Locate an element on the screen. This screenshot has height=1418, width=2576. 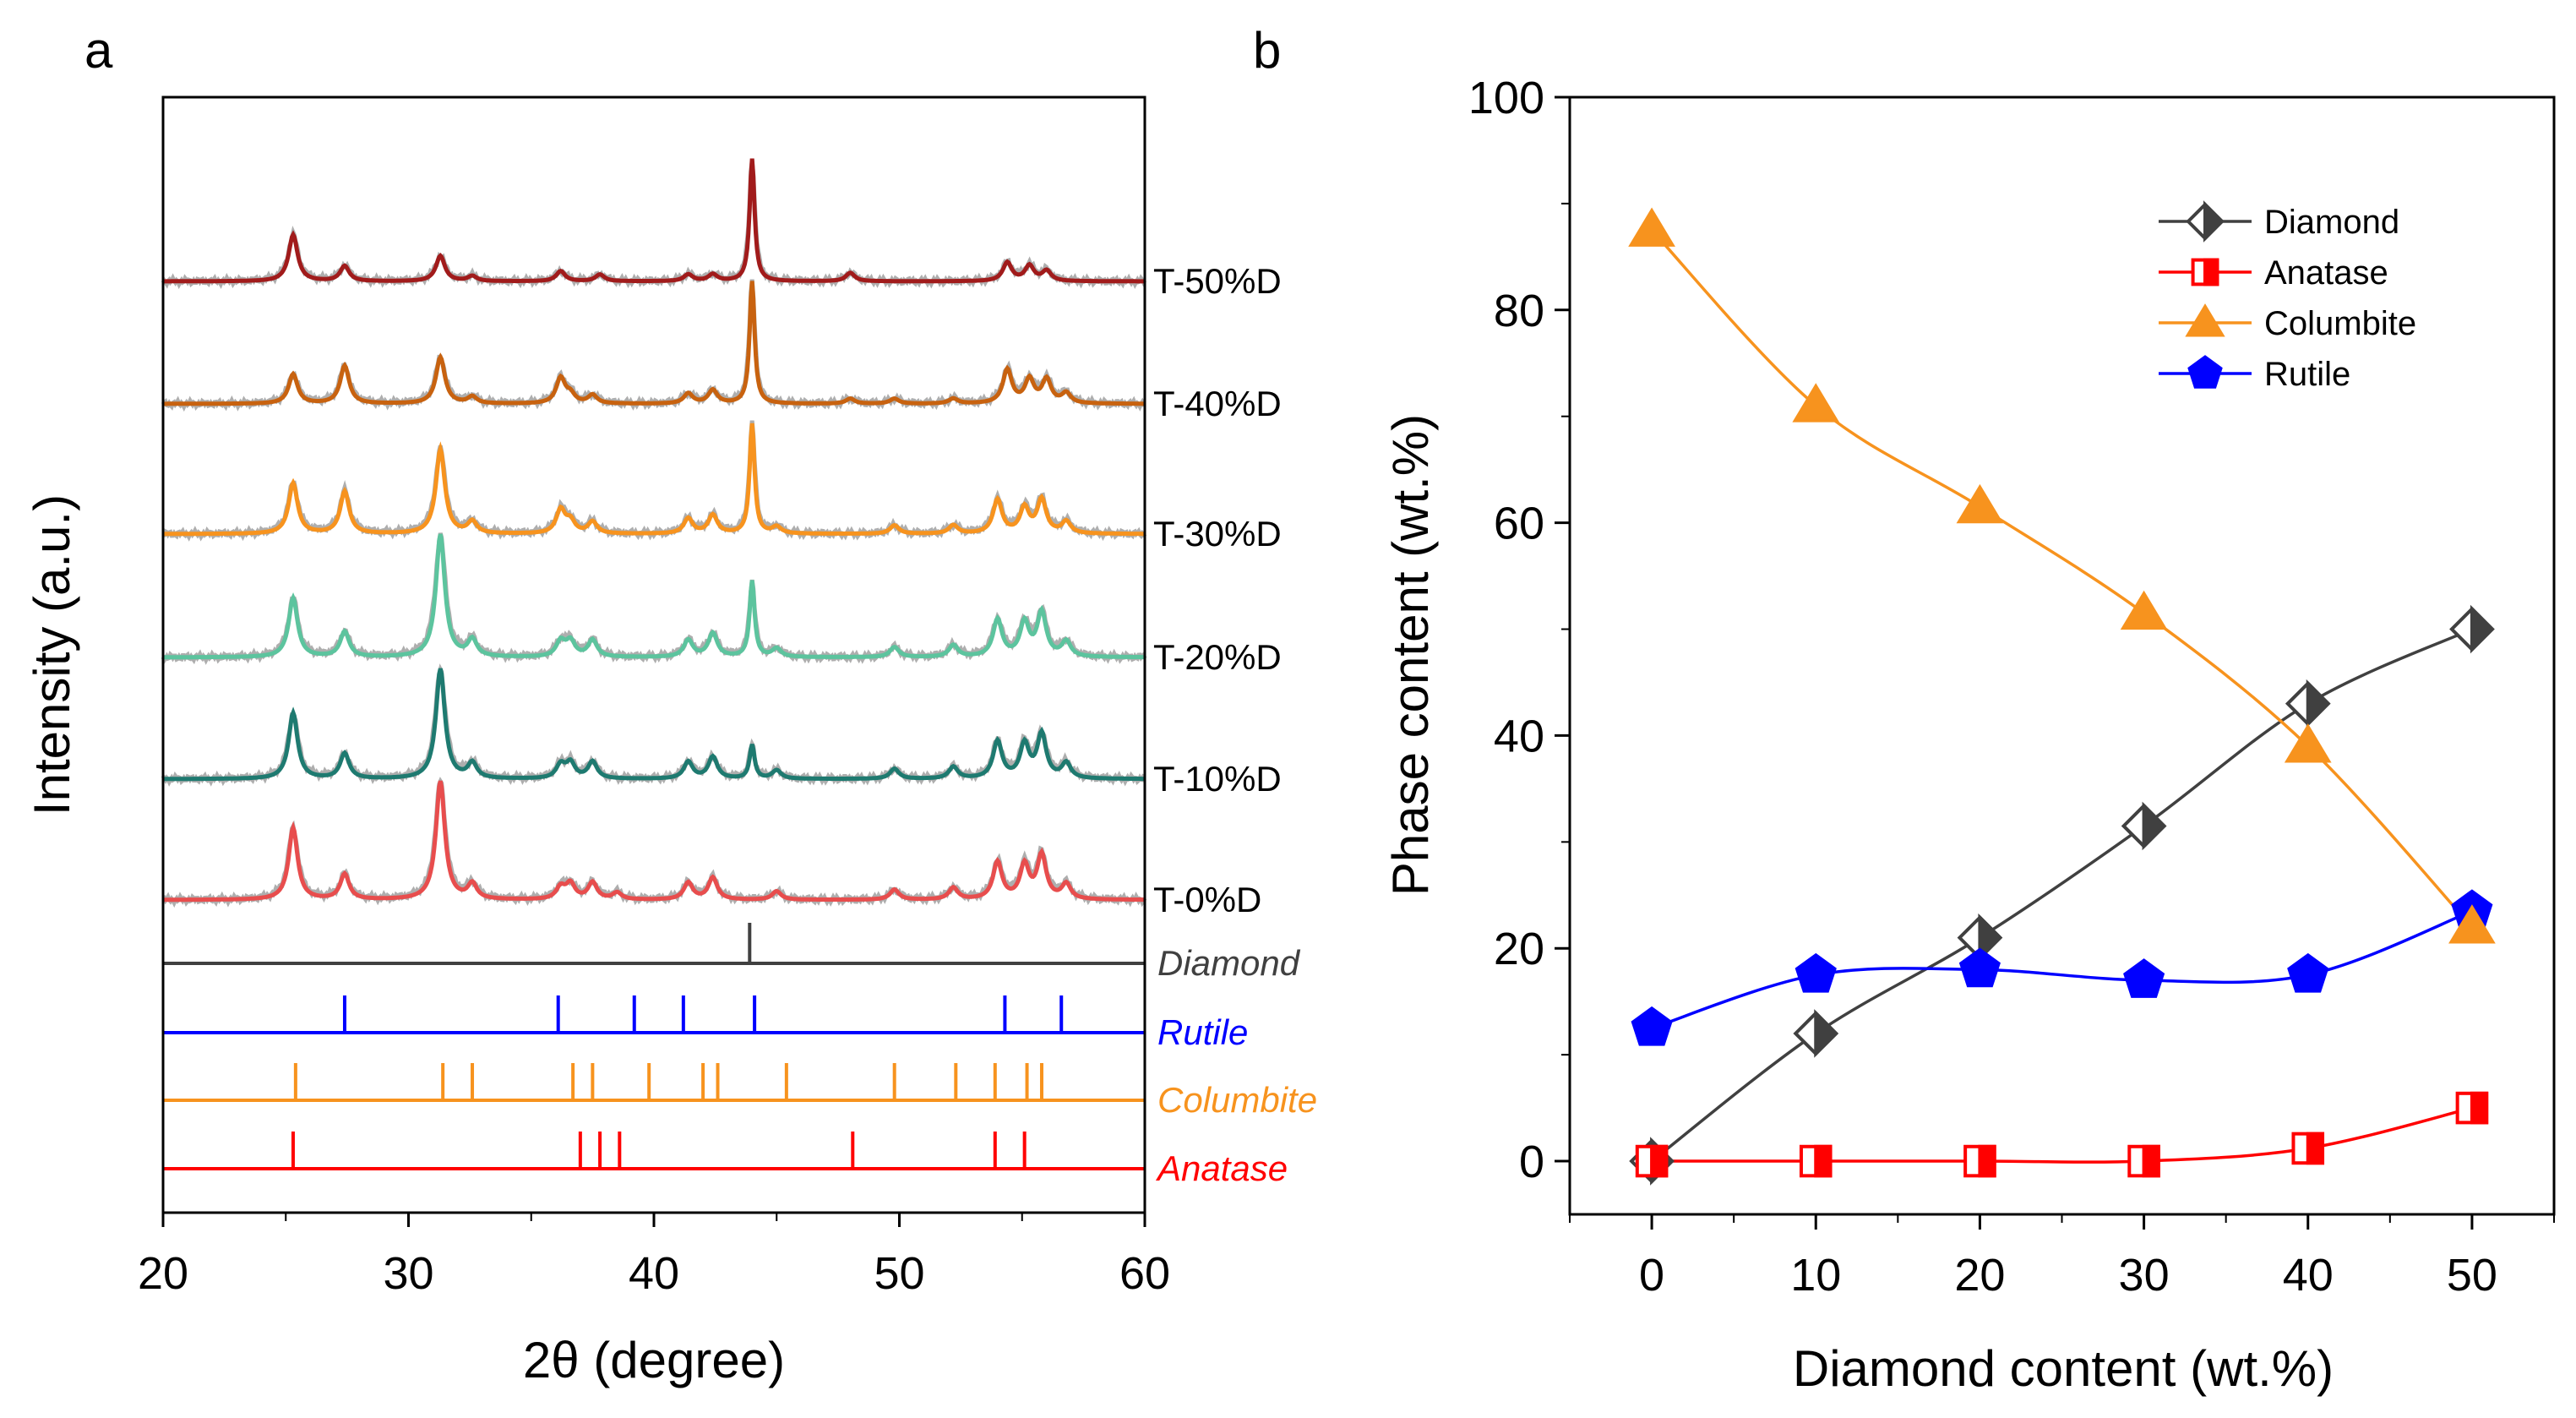
a-x-tick-label-40: 40 is located at coordinates (654, 1273).